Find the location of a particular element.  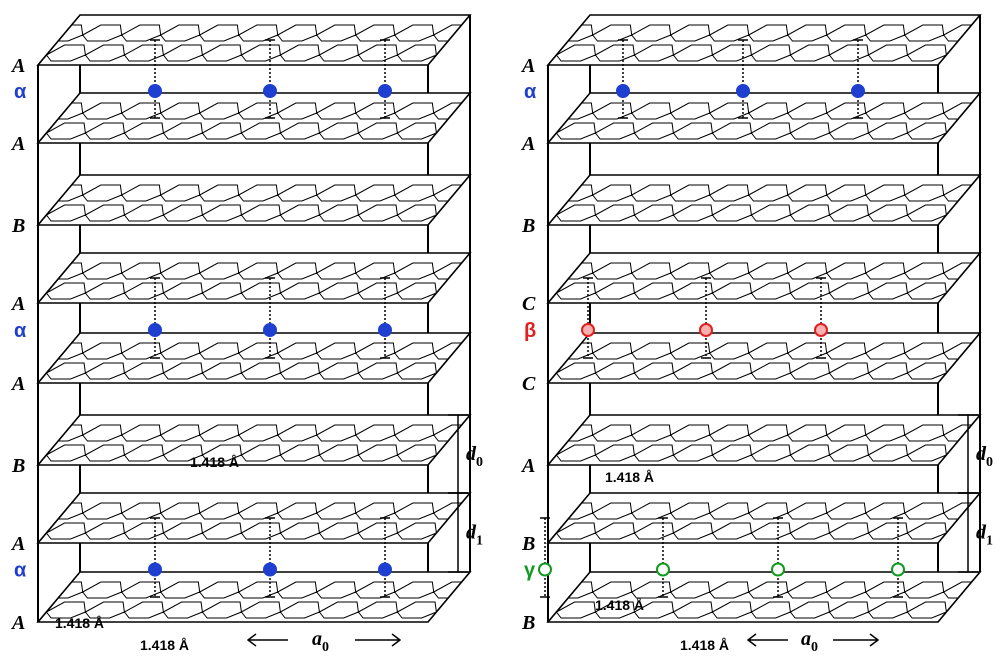

ion-label: γ is located at coordinates (530, 571).